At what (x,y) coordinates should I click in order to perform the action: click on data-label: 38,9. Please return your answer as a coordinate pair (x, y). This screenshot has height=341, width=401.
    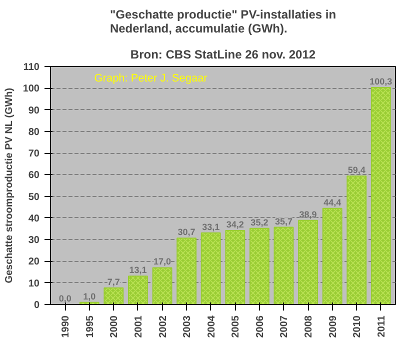
    Looking at the image, I should click on (308, 214).